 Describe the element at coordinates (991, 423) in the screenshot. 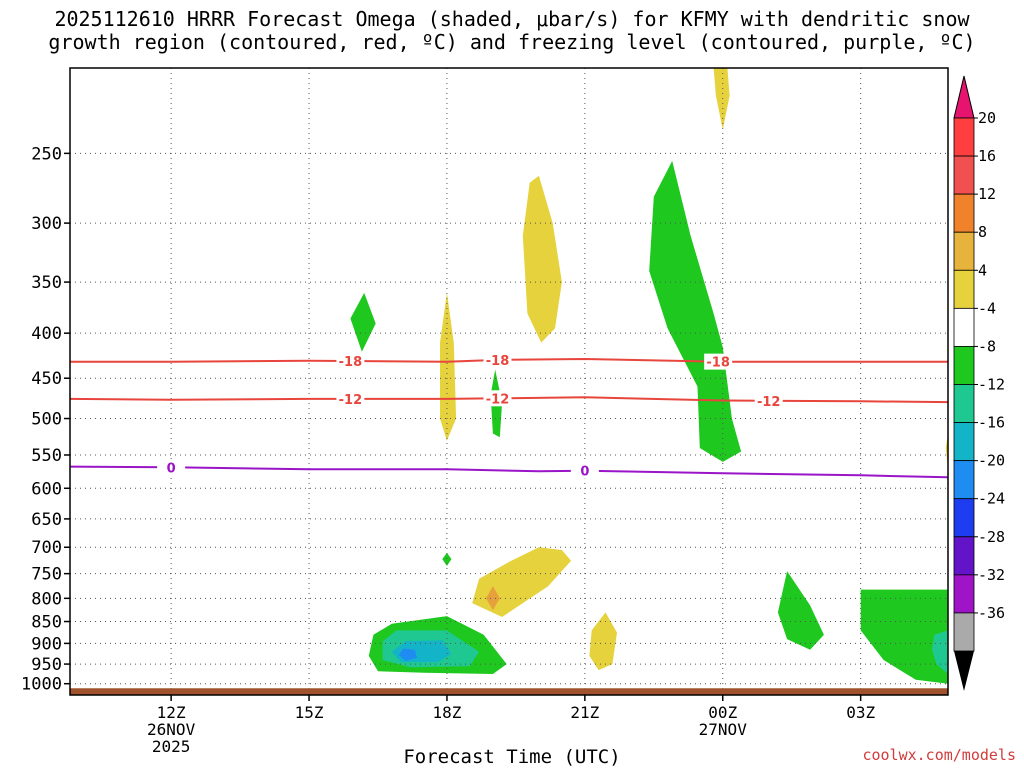

I see `colorbar-label: -16` at that location.